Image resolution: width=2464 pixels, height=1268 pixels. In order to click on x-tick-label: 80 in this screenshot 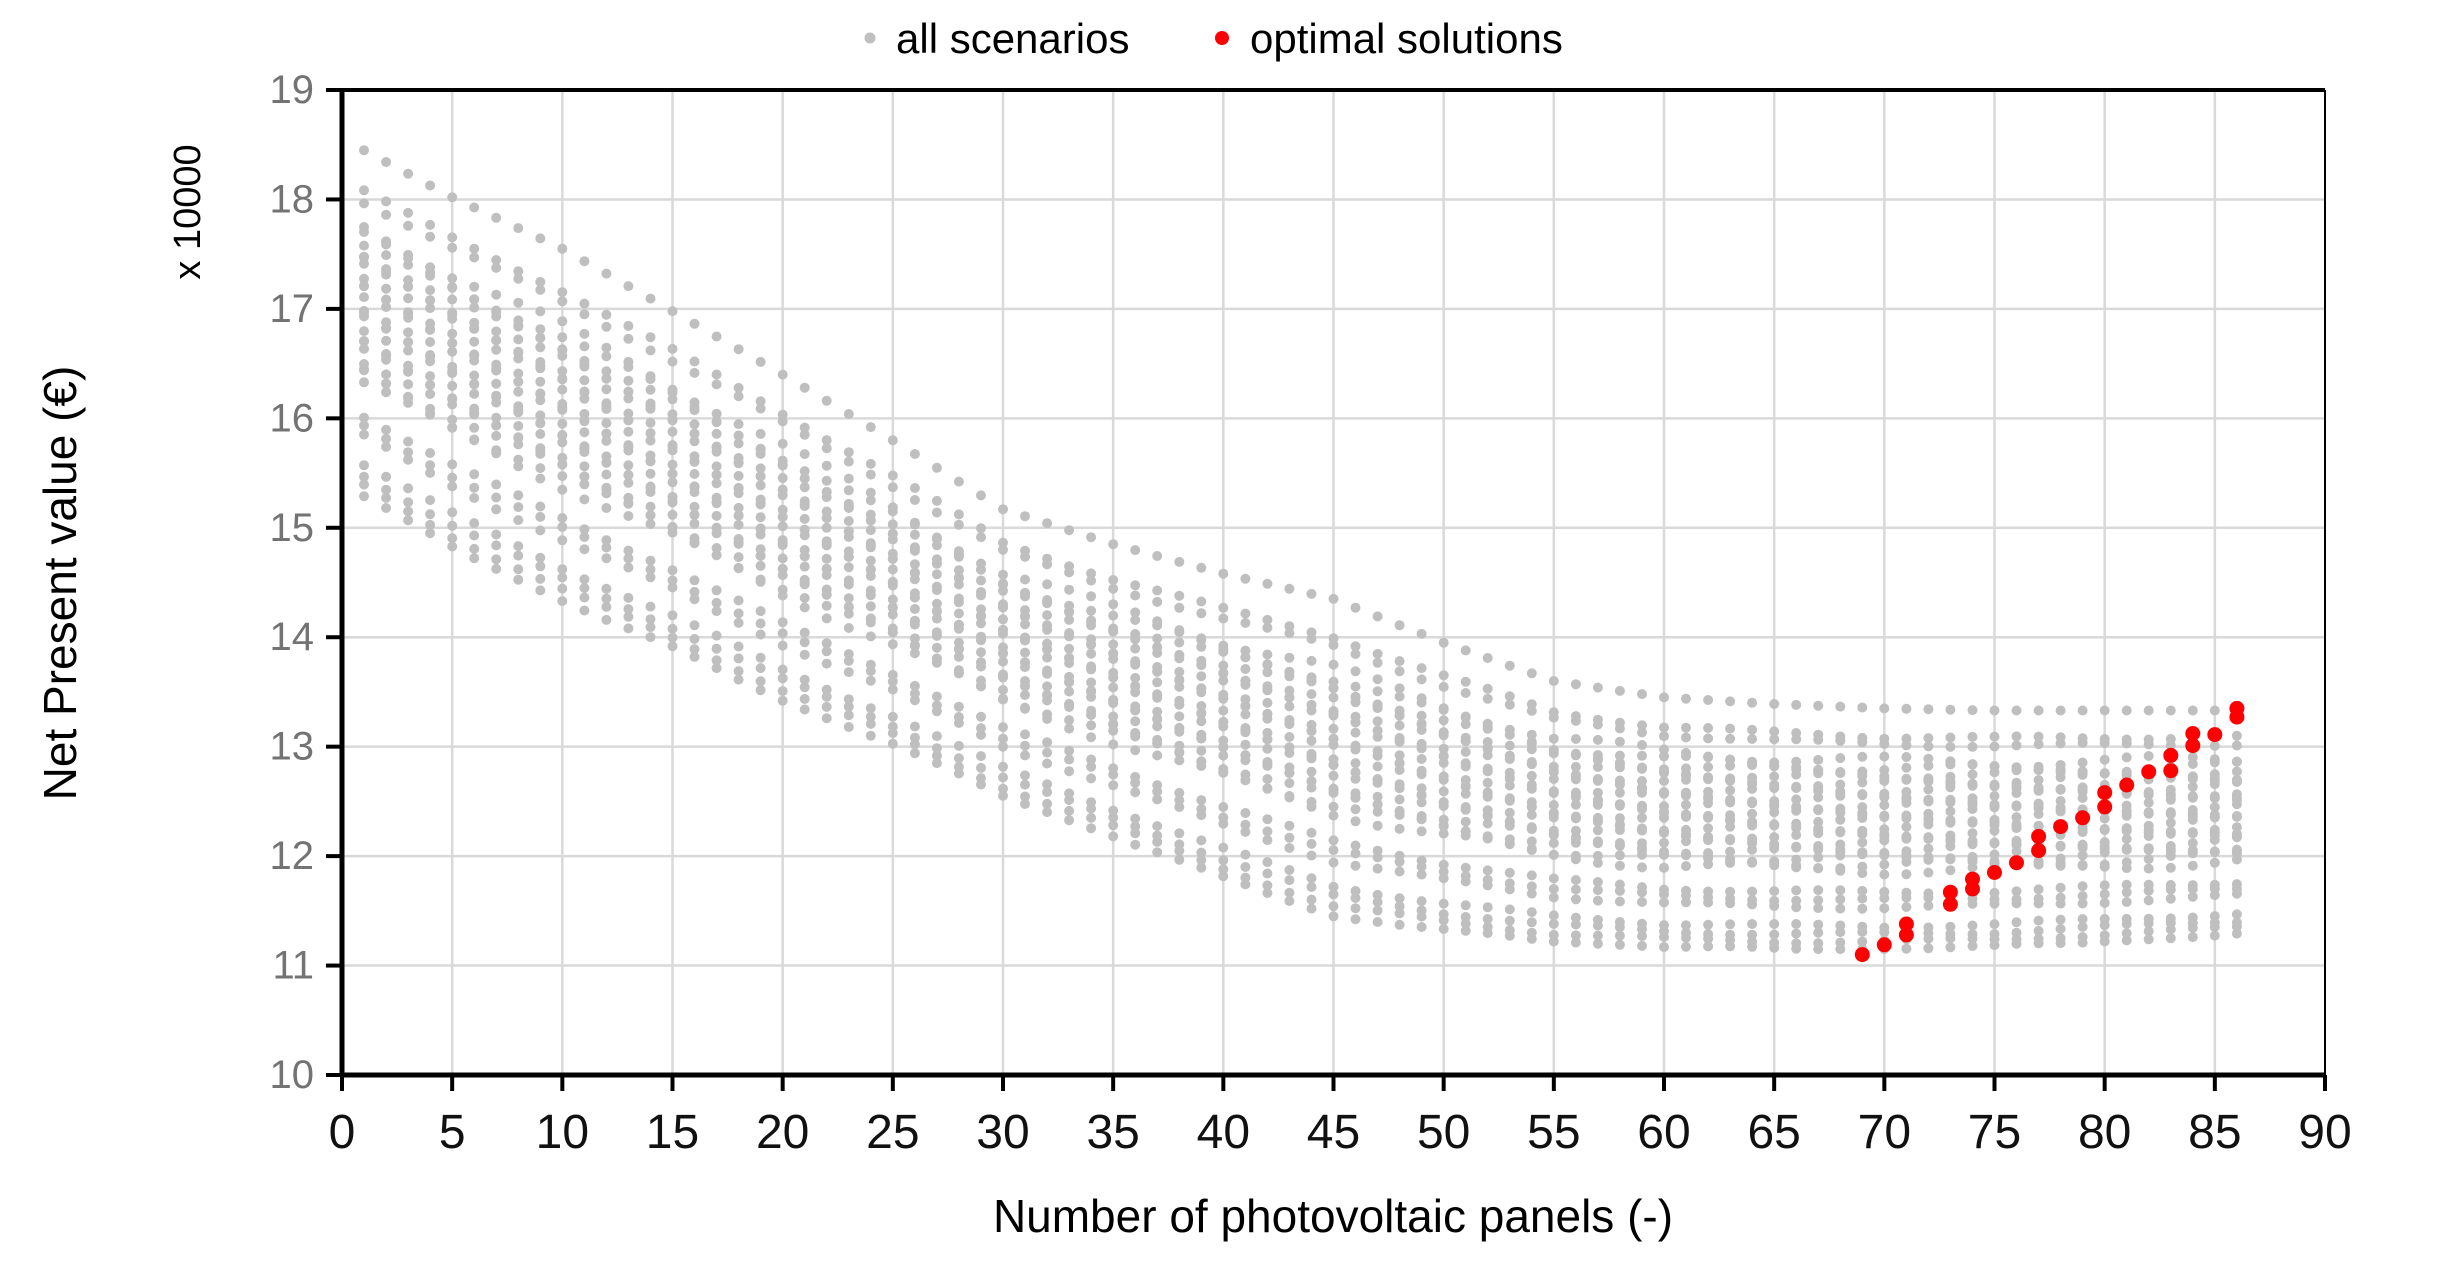, I will do `click(2104, 1132)`.